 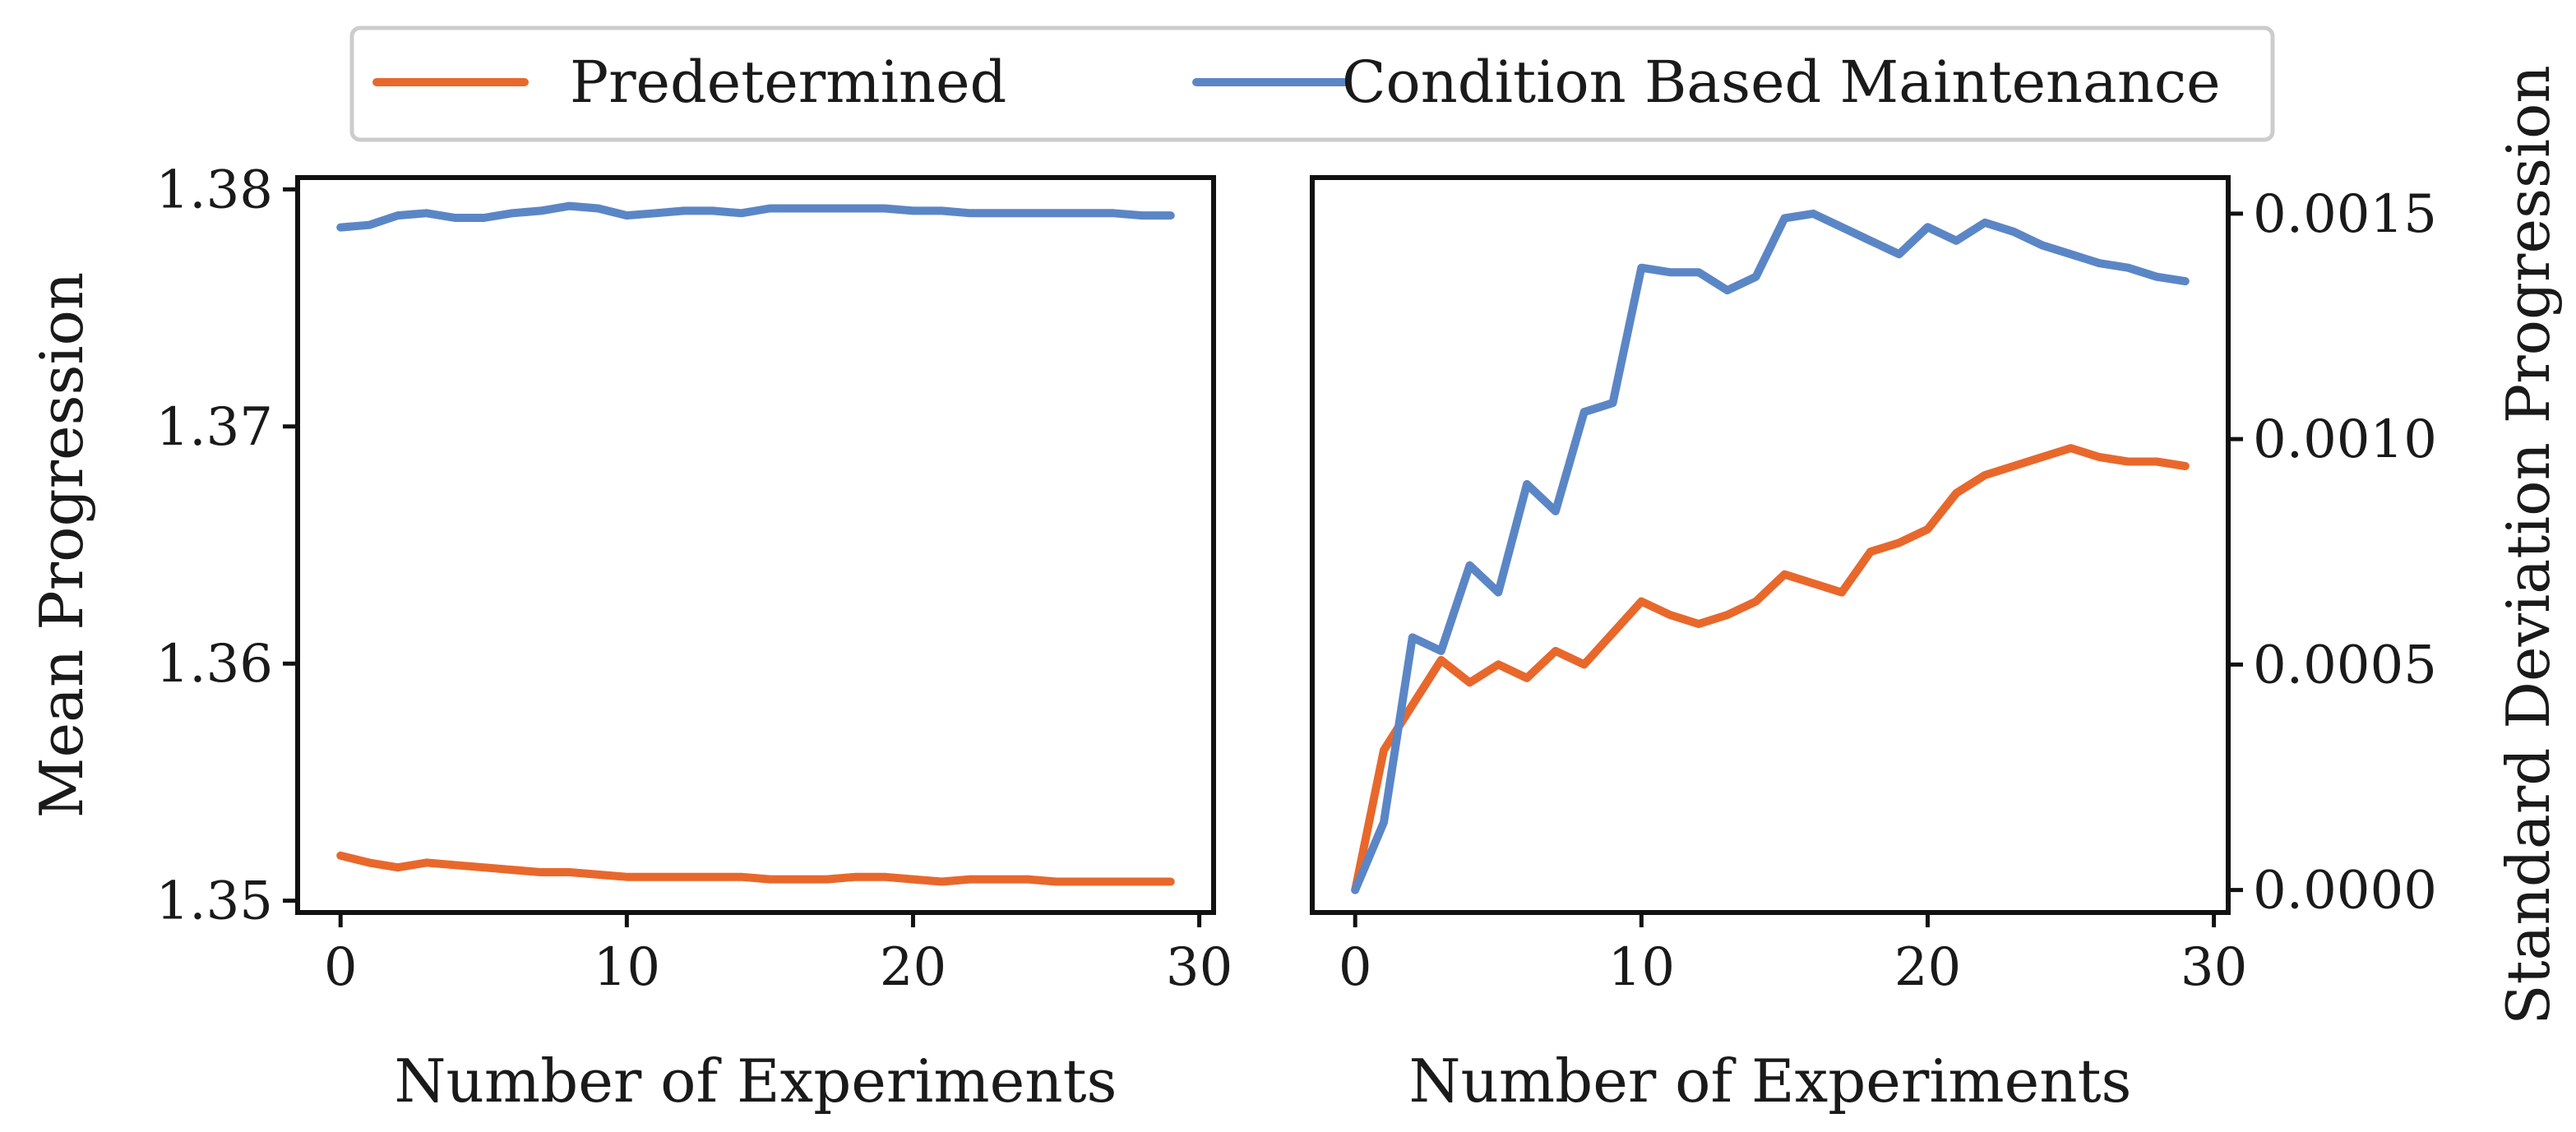 What do you see at coordinates (1770, 1081) in the screenshot?
I see `std-deviation-xlabel: Number of Experiments` at bounding box center [1770, 1081].